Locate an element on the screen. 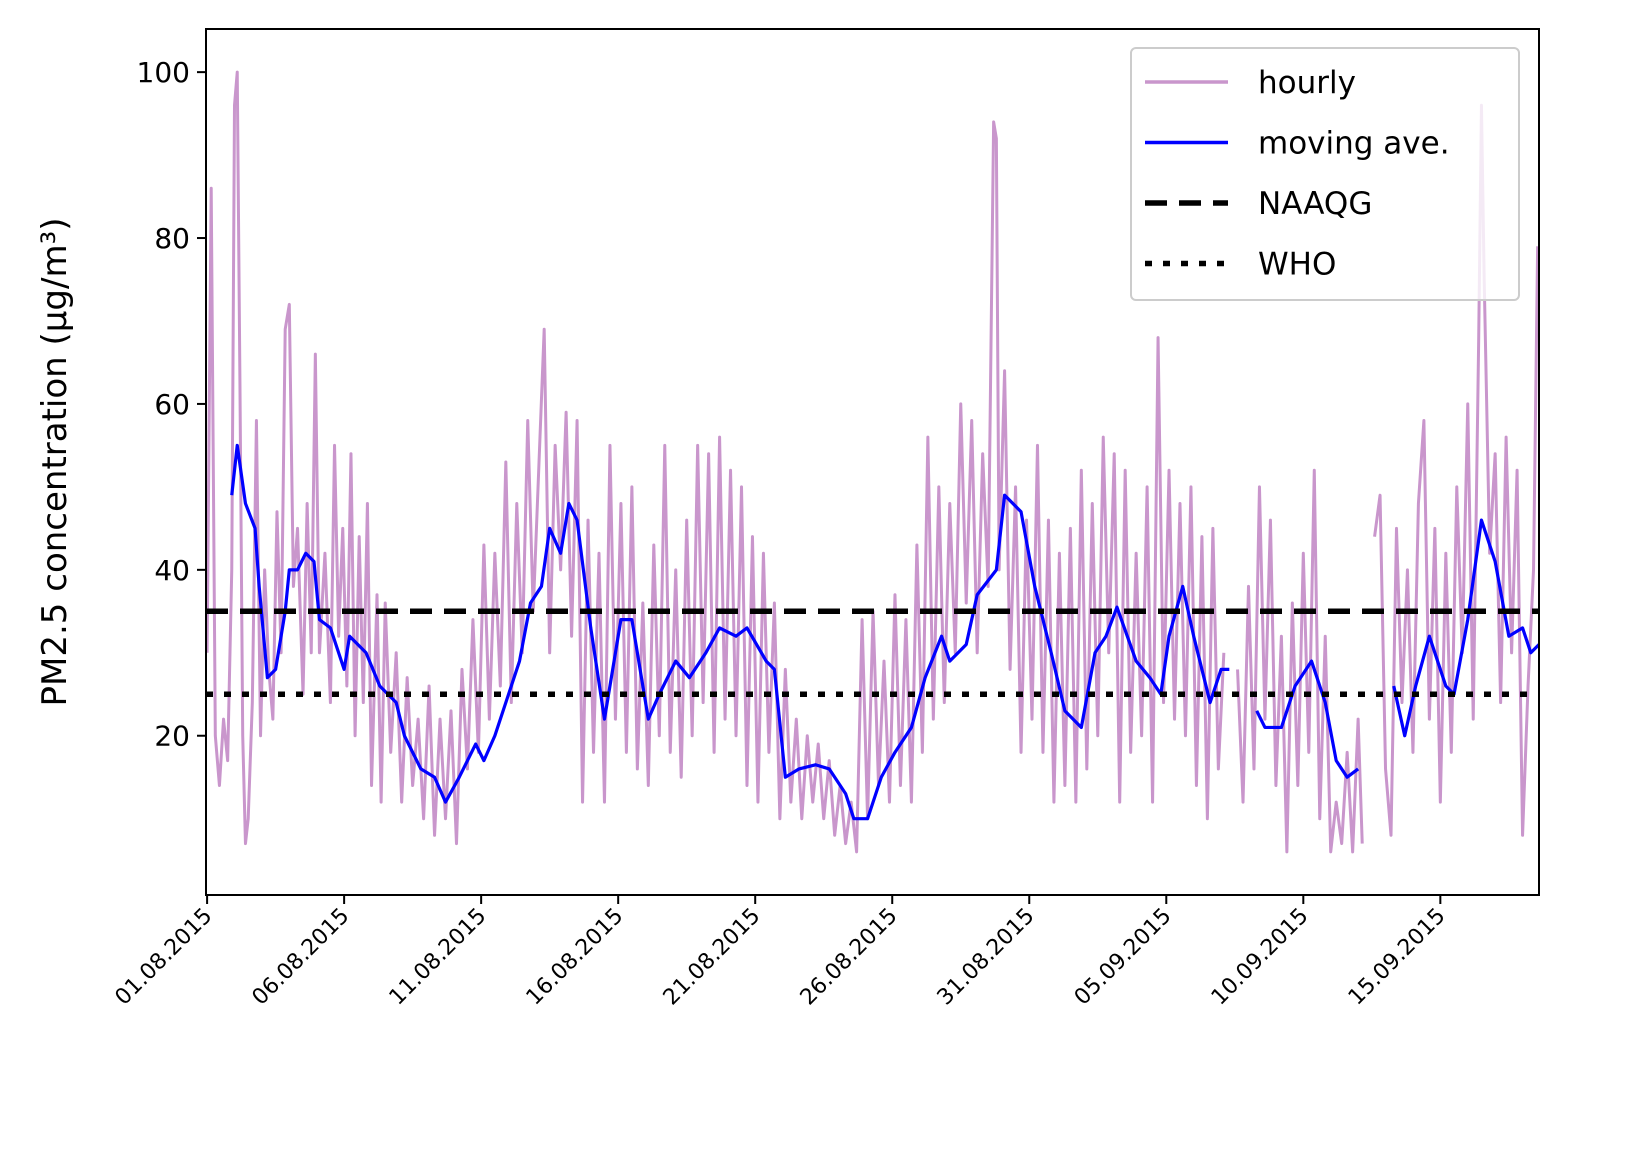 The height and width of the screenshot is (1154, 1639). legend-box is located at coordinates (1325, 174).